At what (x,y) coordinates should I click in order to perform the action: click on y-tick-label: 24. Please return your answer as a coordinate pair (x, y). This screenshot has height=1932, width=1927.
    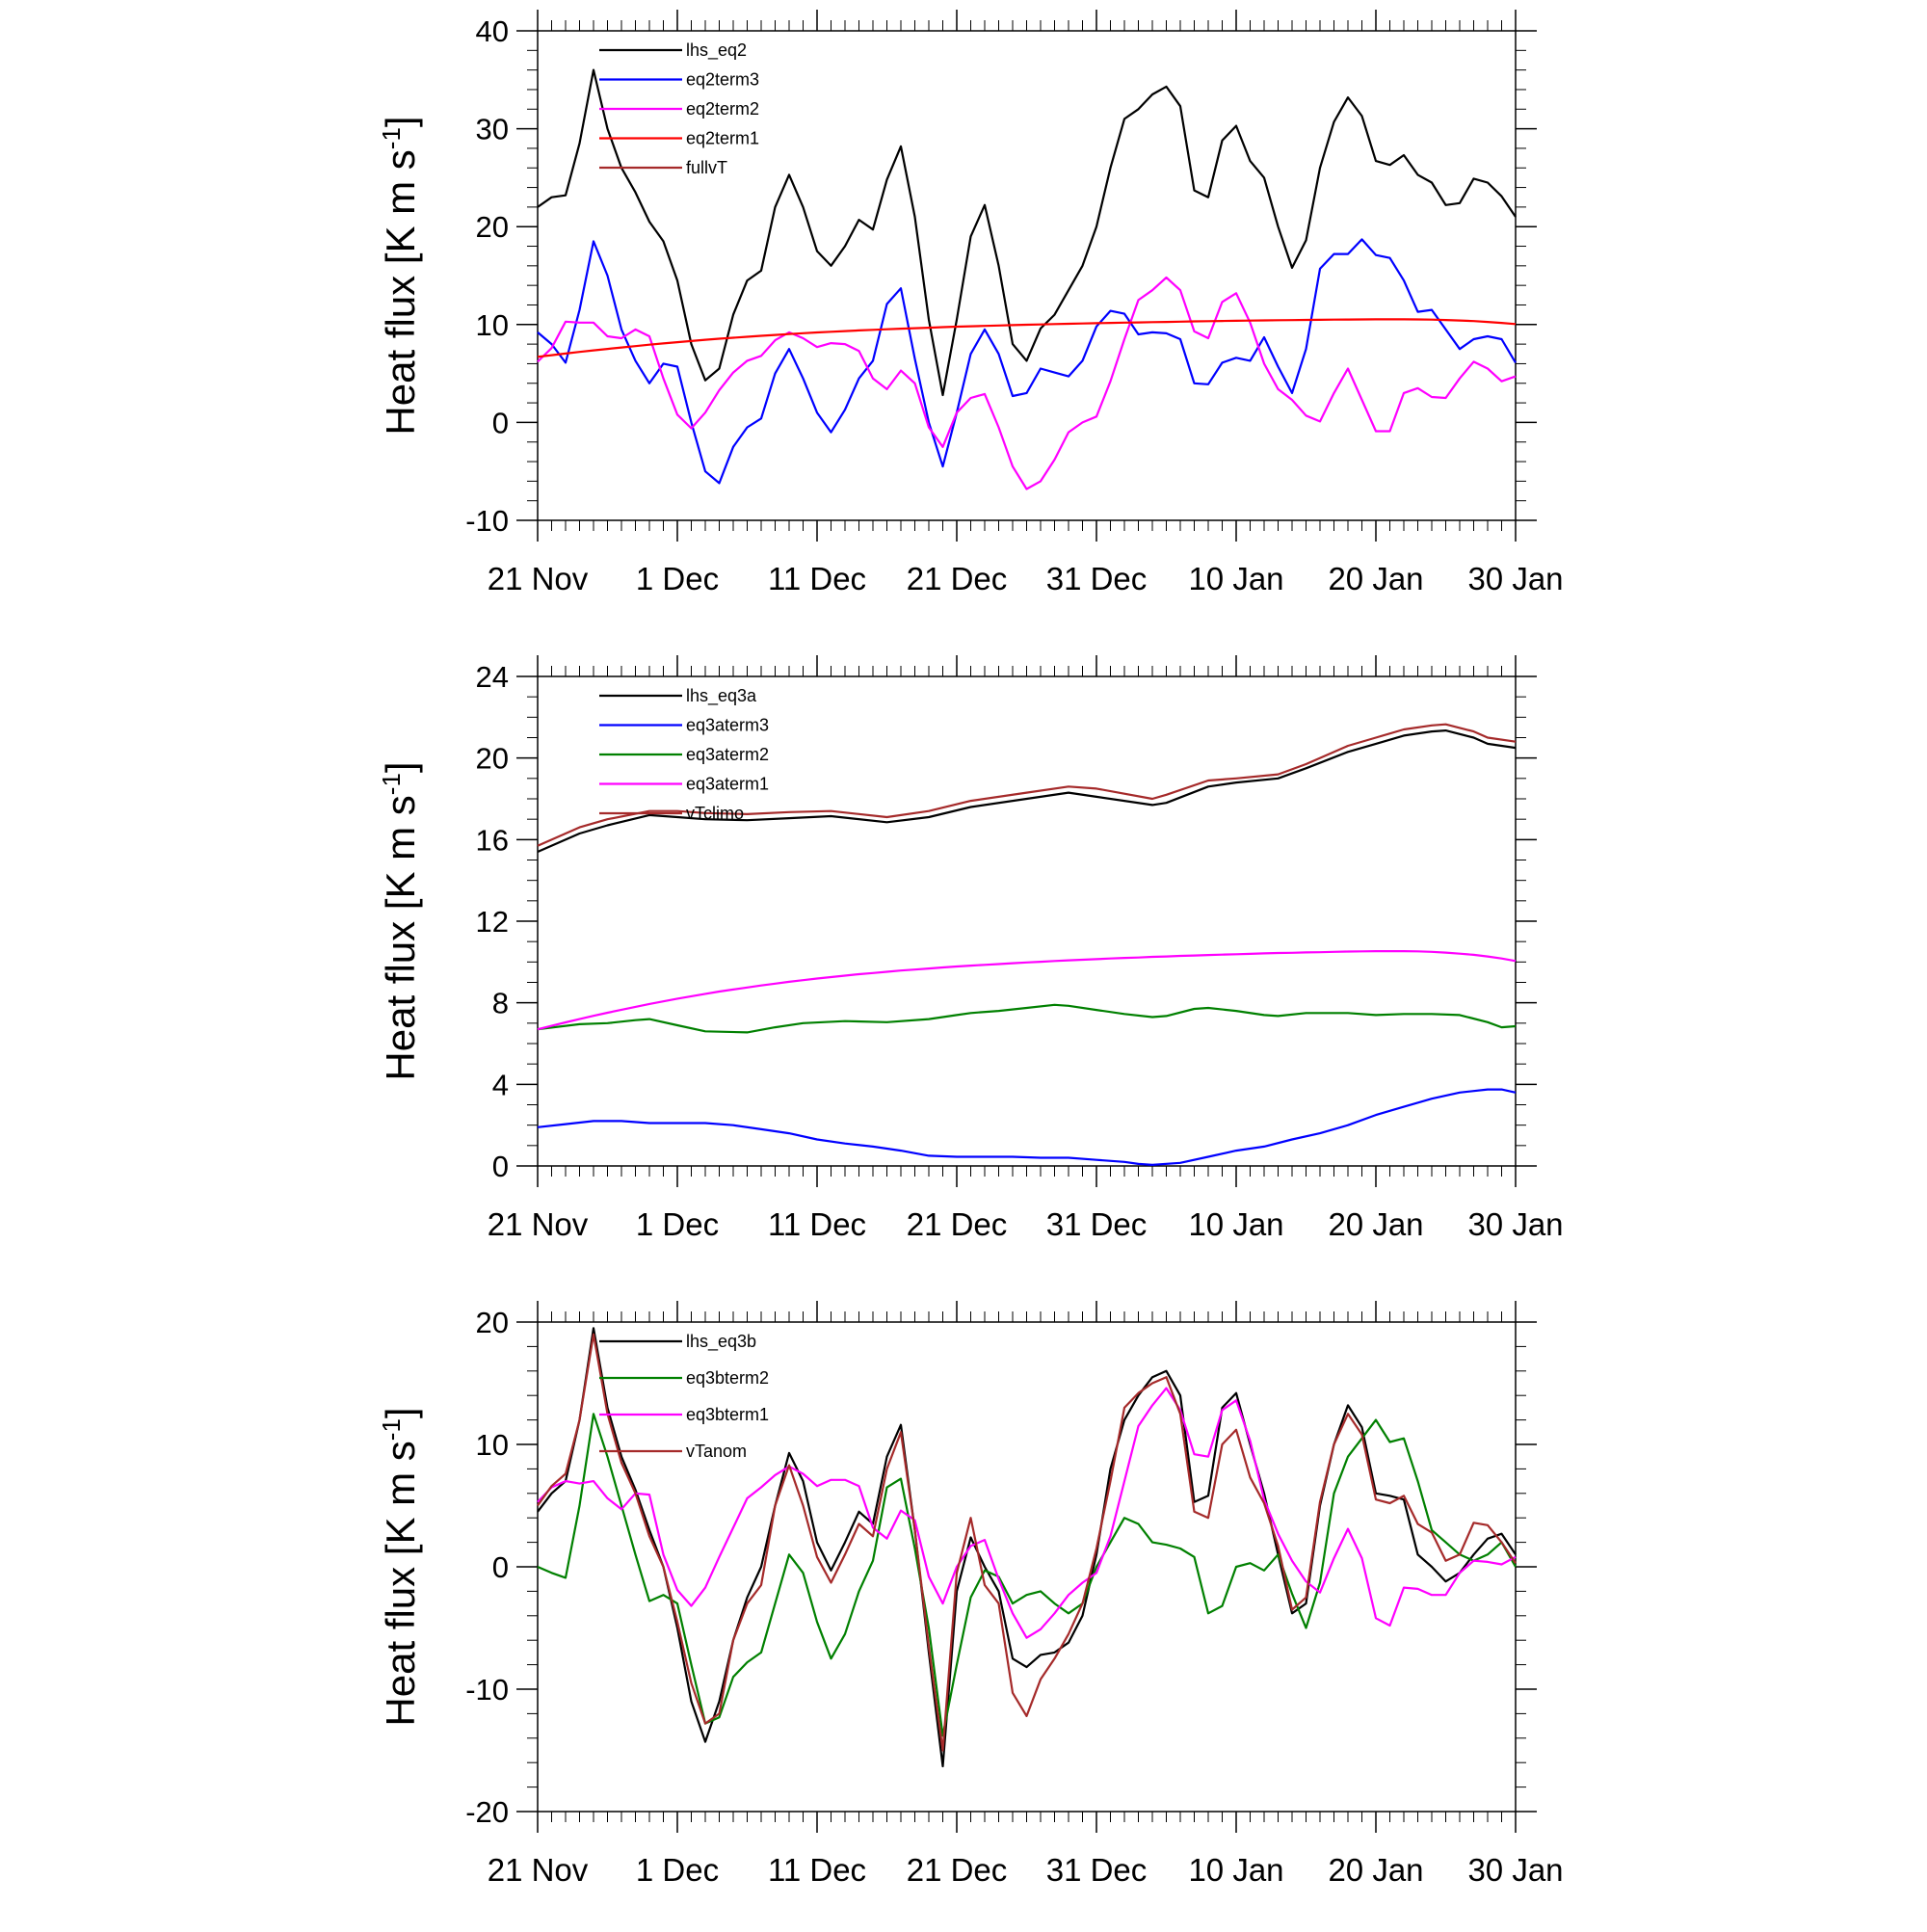
    Looking at the image, I should click on (492, 677).